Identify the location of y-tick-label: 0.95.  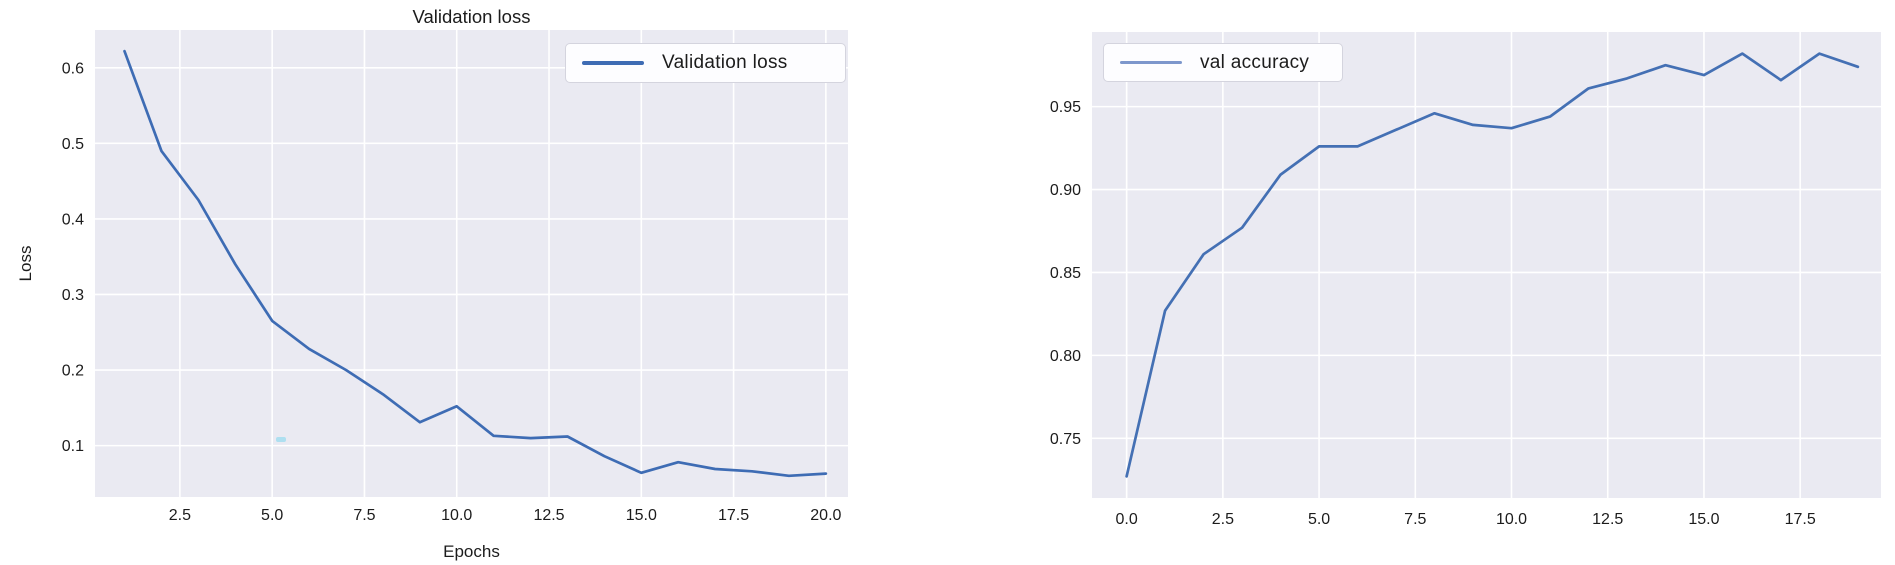
(1065, 107).